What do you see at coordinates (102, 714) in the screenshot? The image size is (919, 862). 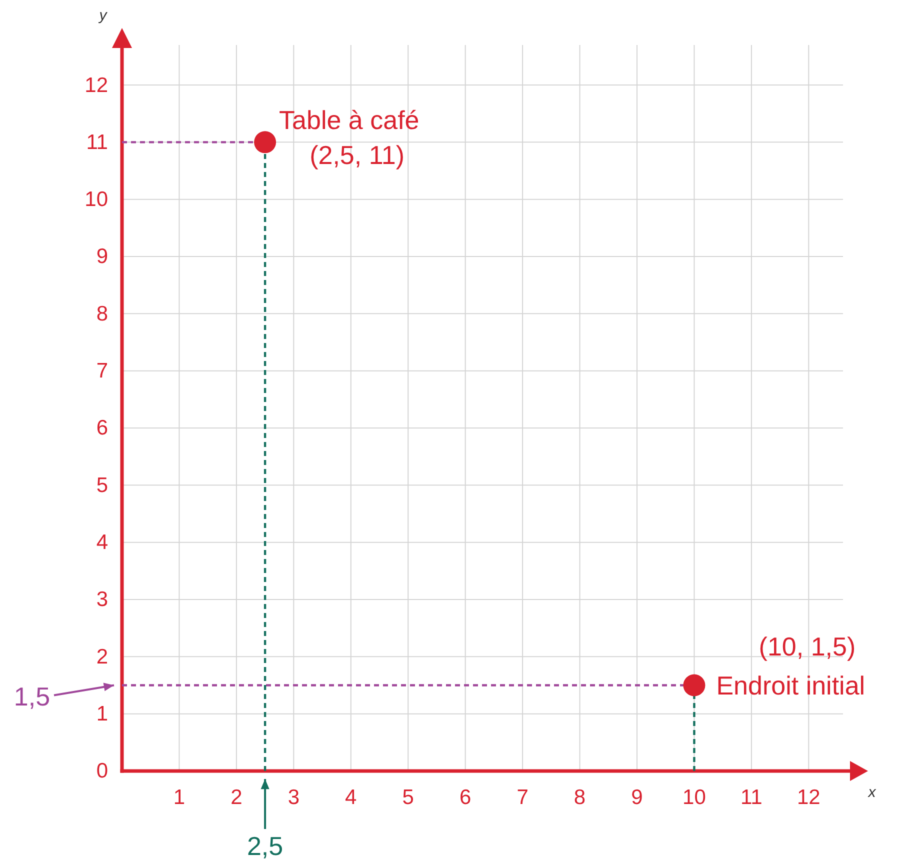 I see `y-tick-label: 1` at bounding box center [102, 714].